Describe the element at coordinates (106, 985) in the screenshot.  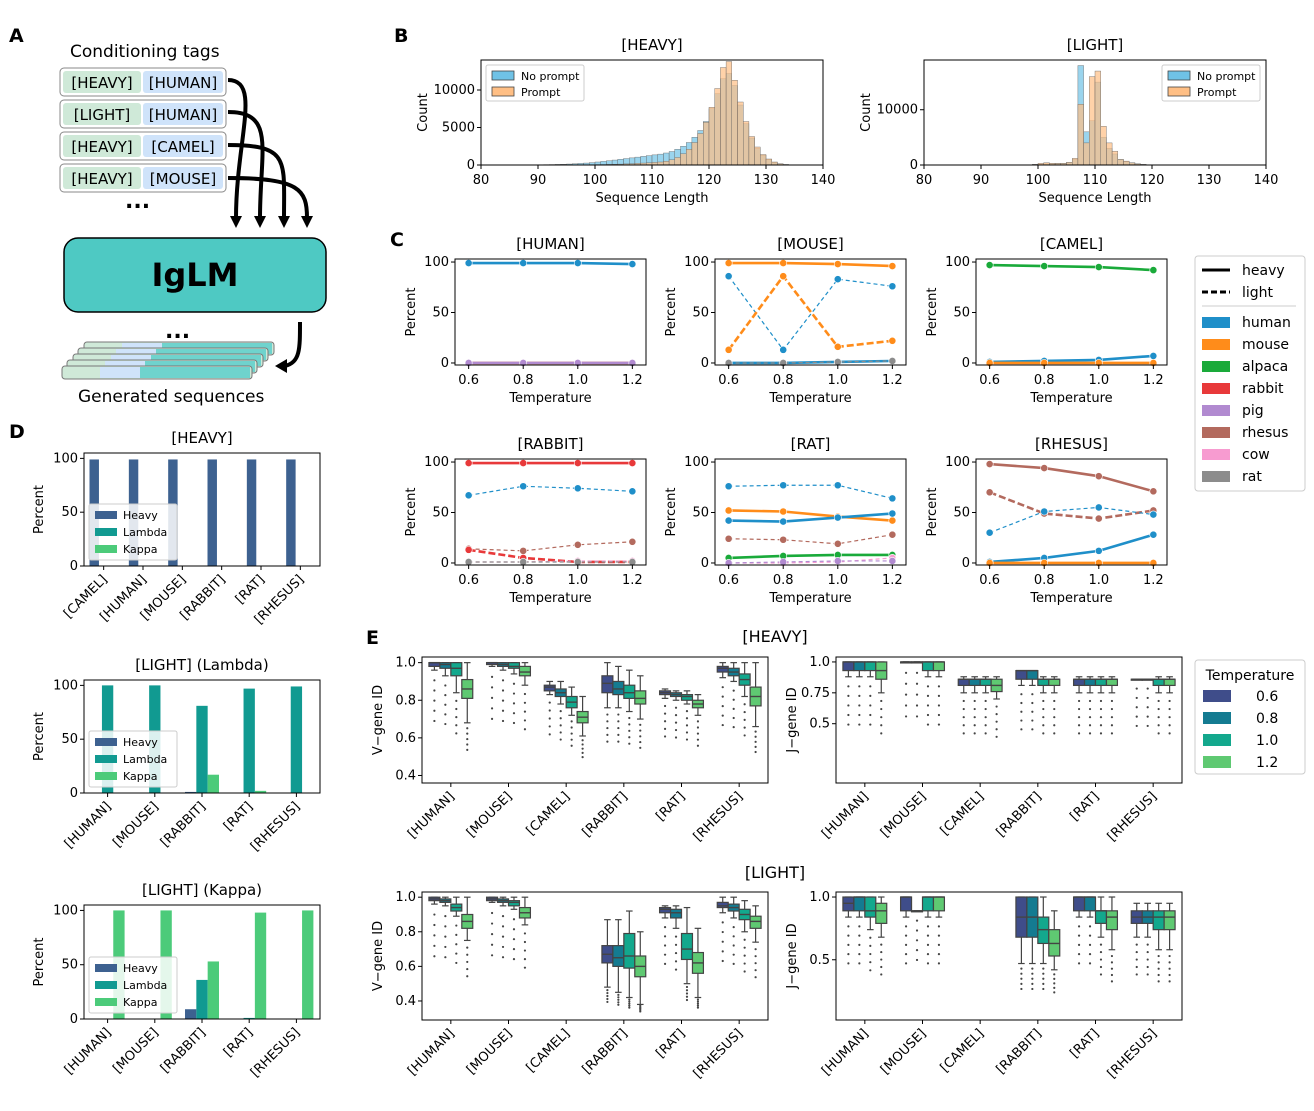
I see `legend-swatch` at that location.